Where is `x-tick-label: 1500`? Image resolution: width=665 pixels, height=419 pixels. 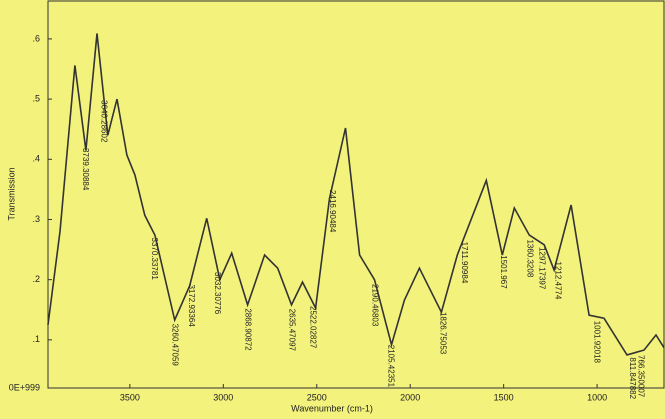 x-tick-label: 1500 is located at coordinates (504, 397).